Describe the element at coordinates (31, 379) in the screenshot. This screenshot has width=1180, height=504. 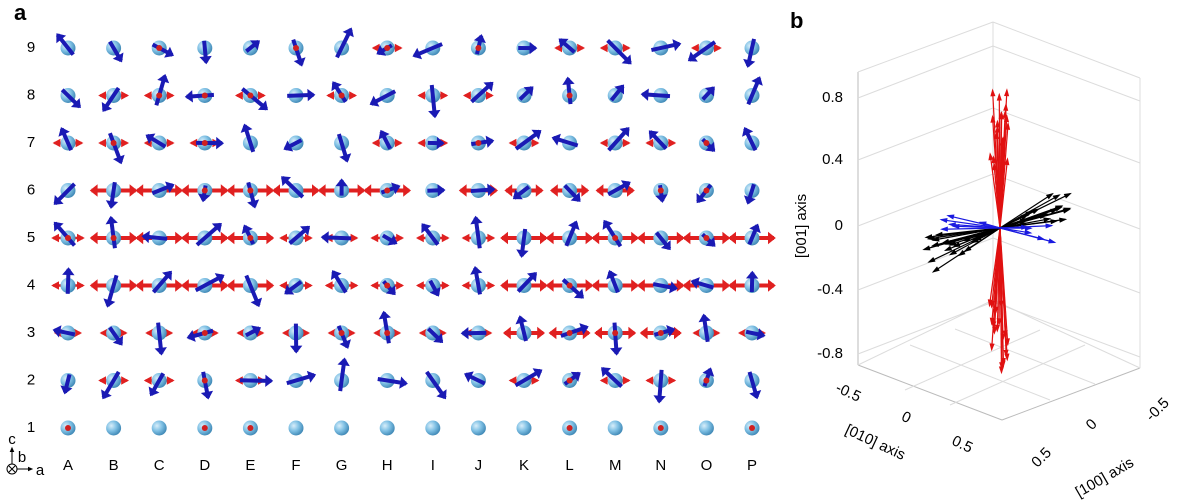
I see `row-label: 2` at that location.